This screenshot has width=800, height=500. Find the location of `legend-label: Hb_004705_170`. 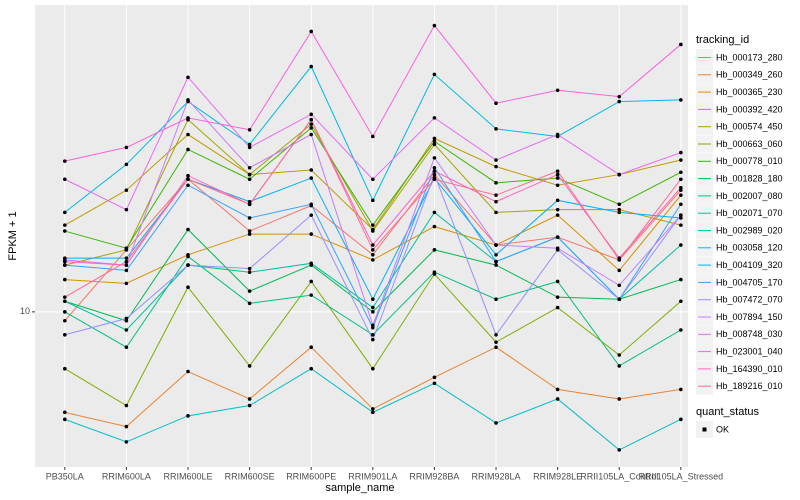

legend-label: Hb_004705_170 is located at coordinates (749, 282).